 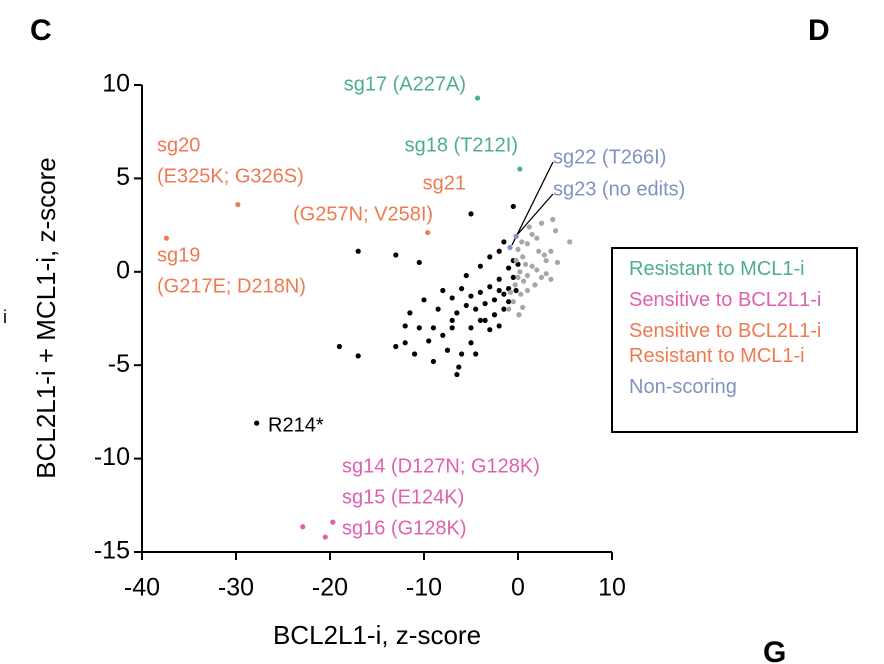 What do you see at coordinates (441, 466) in the screenshot?
I see `annotation: sg14 (D127N; G128K)` at bounding box center [441, 466].